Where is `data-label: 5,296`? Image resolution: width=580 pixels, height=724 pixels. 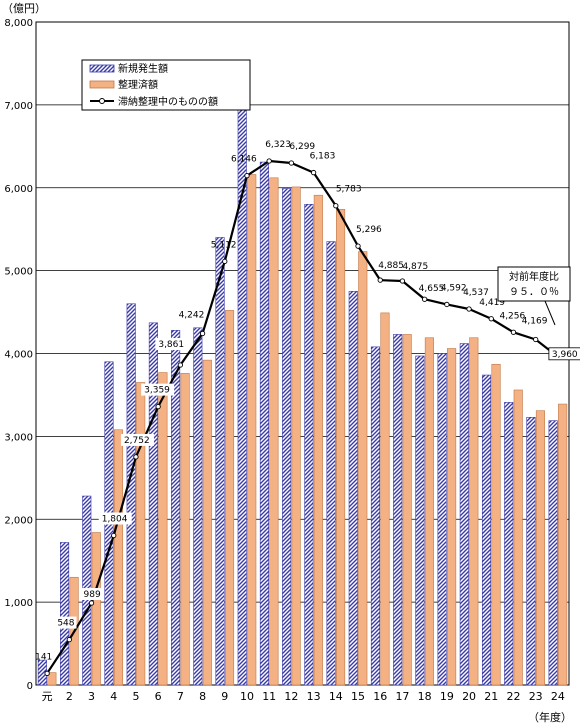
data-label: 5,296 is located at coordinates (369, 230).